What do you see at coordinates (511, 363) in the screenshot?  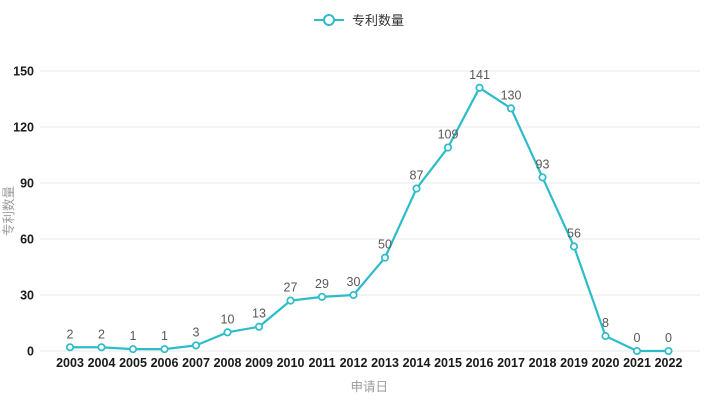 I see `x-tick-label: 2017` at bounding box center [511, 363].